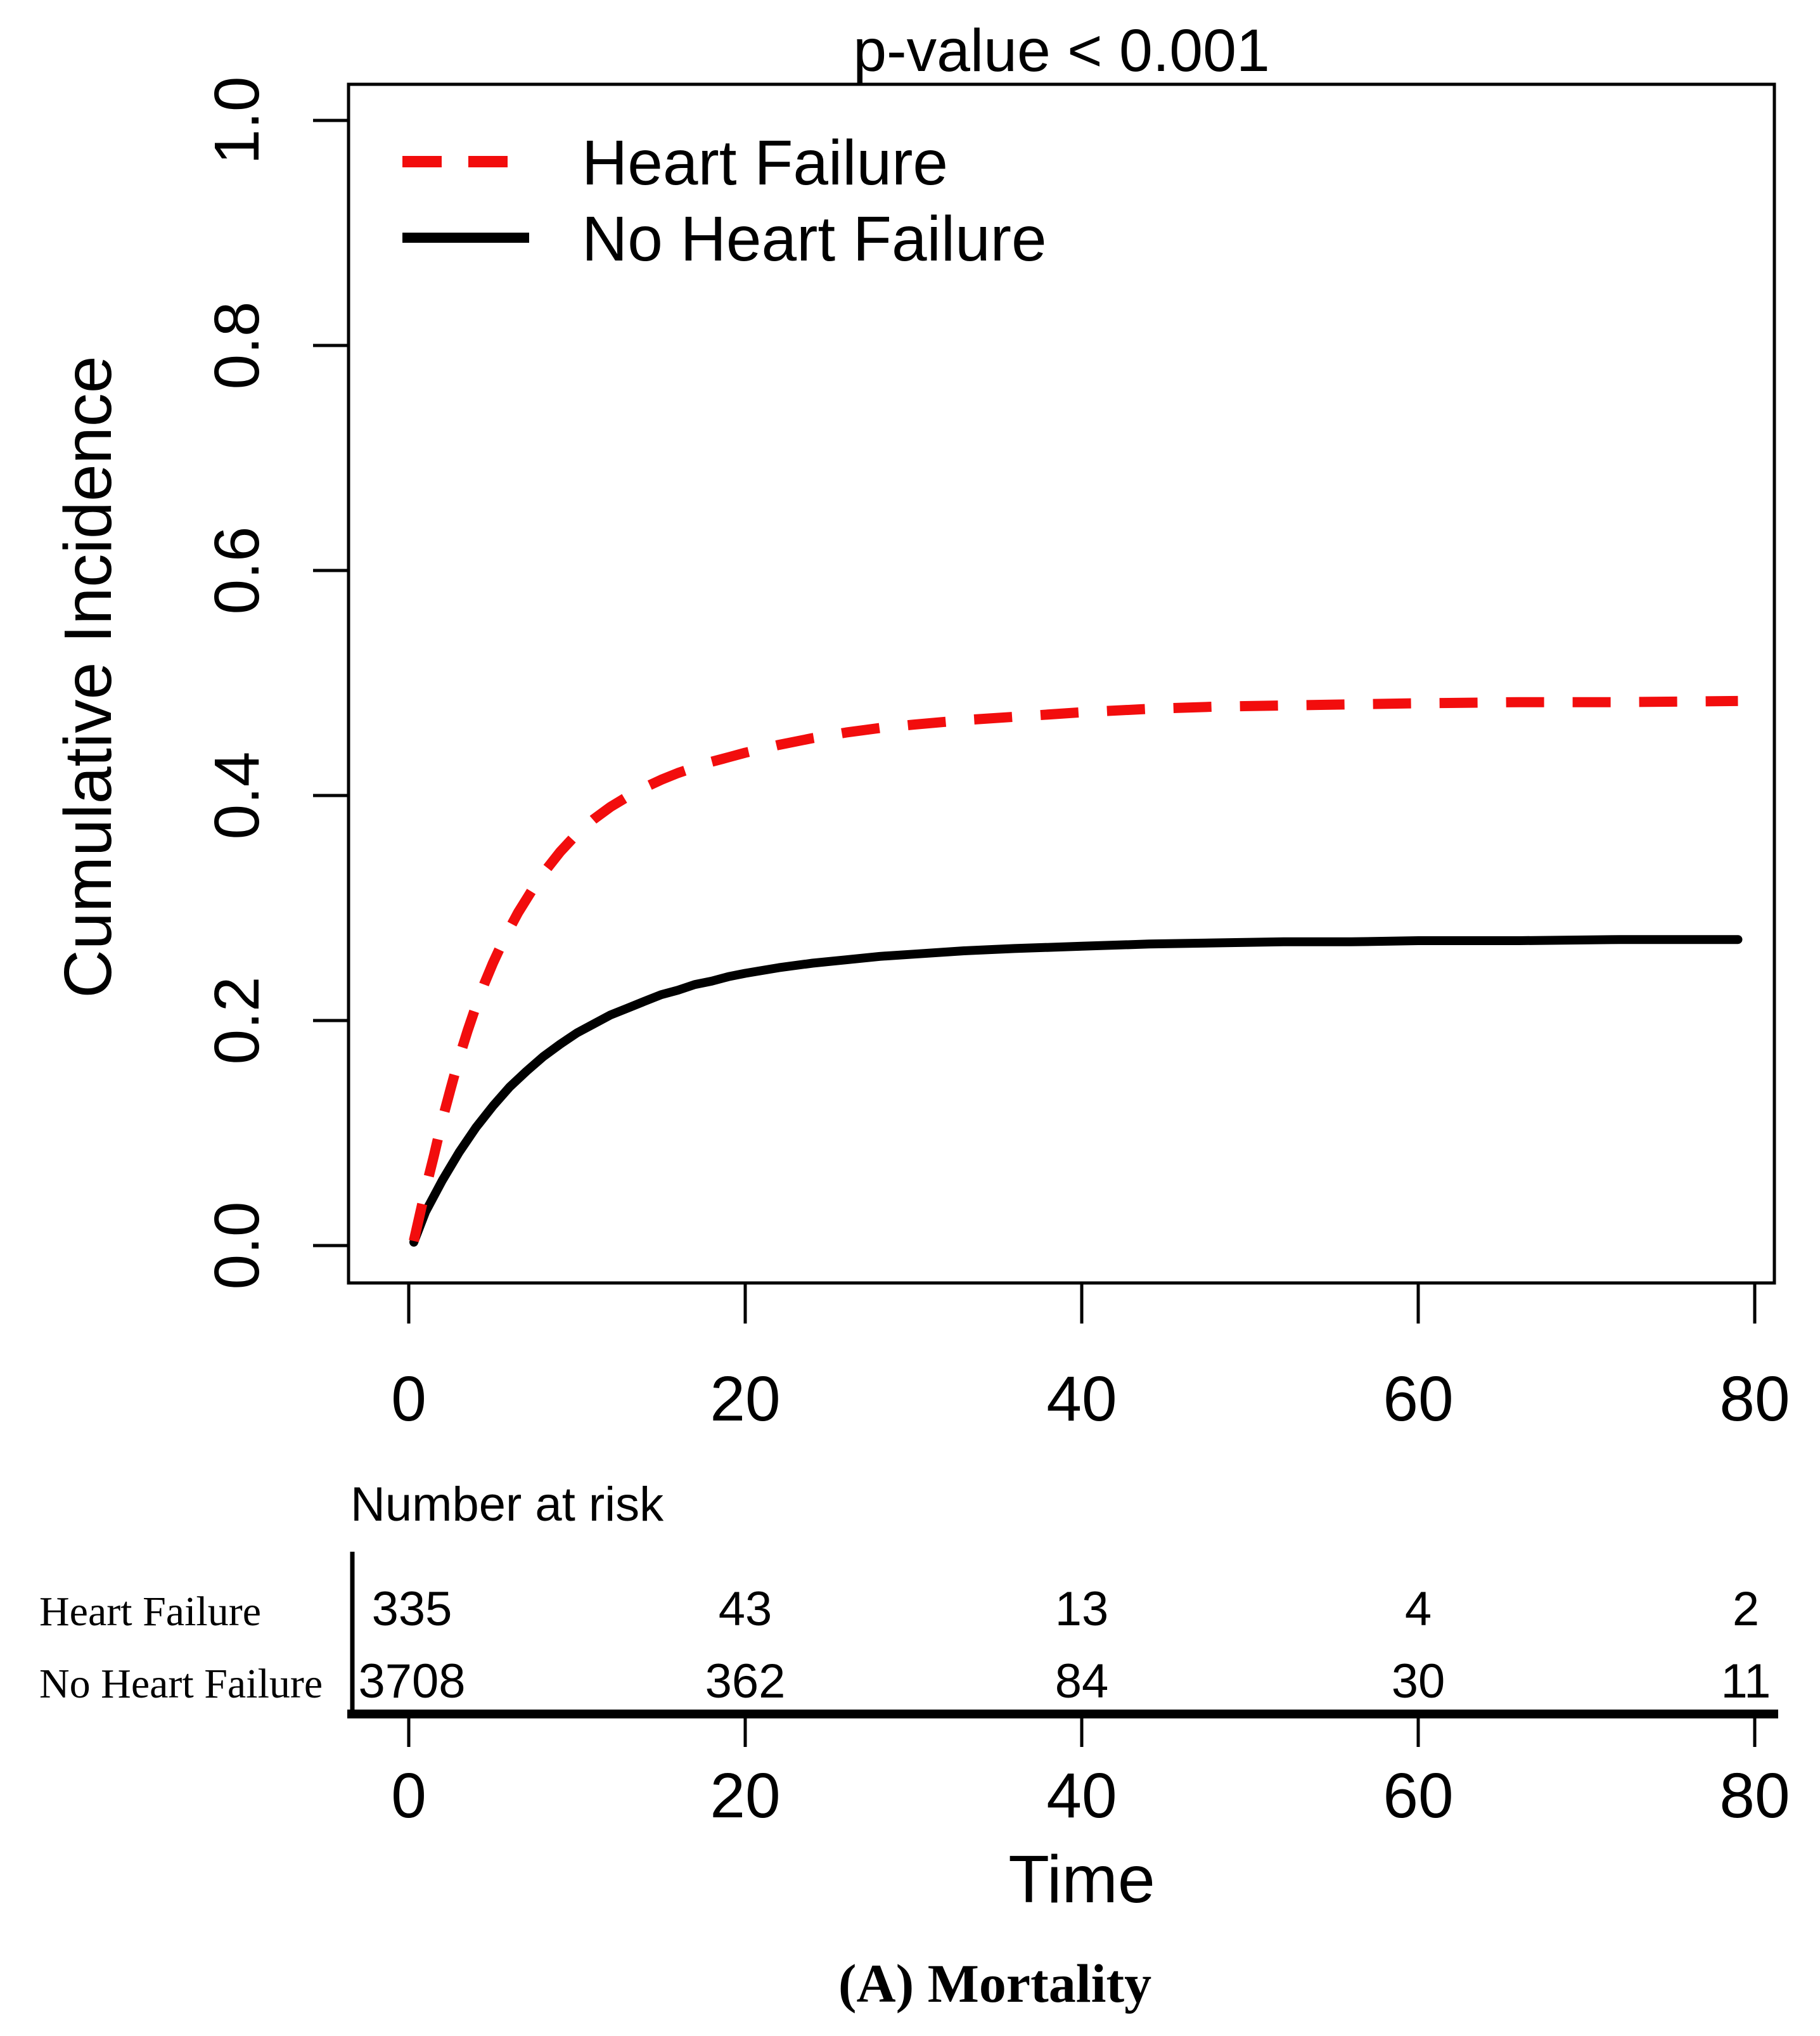  I want to click on risk-axis-tick-label: 20, so click(745, 1795).